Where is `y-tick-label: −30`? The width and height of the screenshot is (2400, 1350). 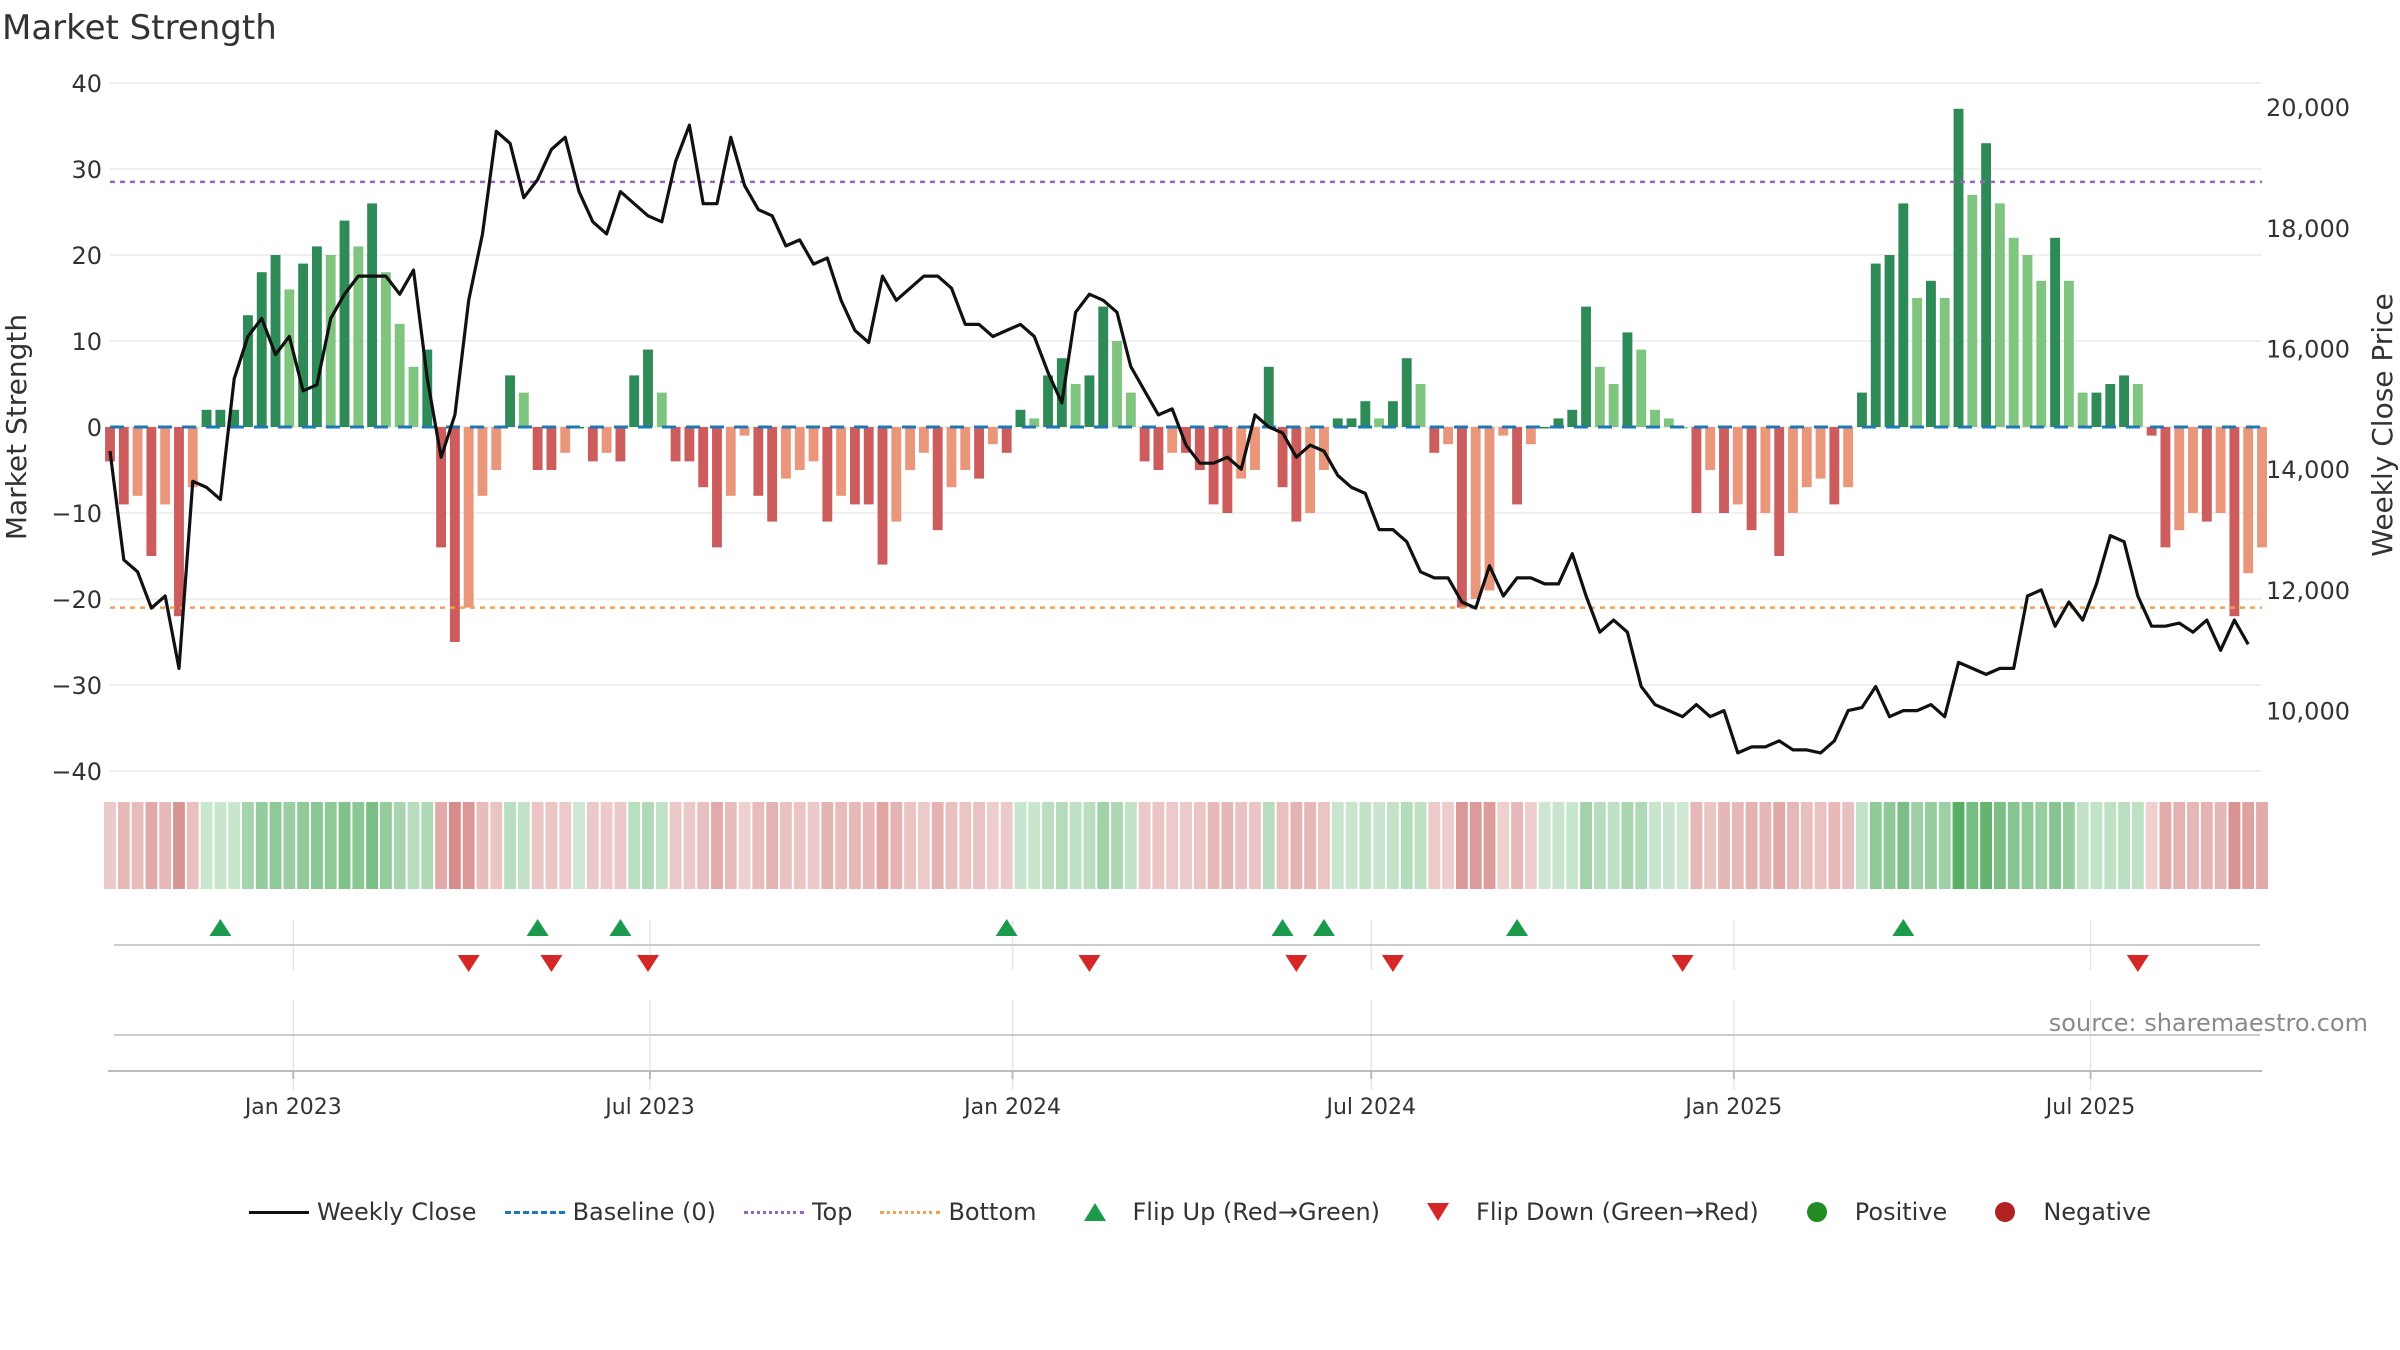
y-tick-label: −30 is located at coordinates (76, 686).